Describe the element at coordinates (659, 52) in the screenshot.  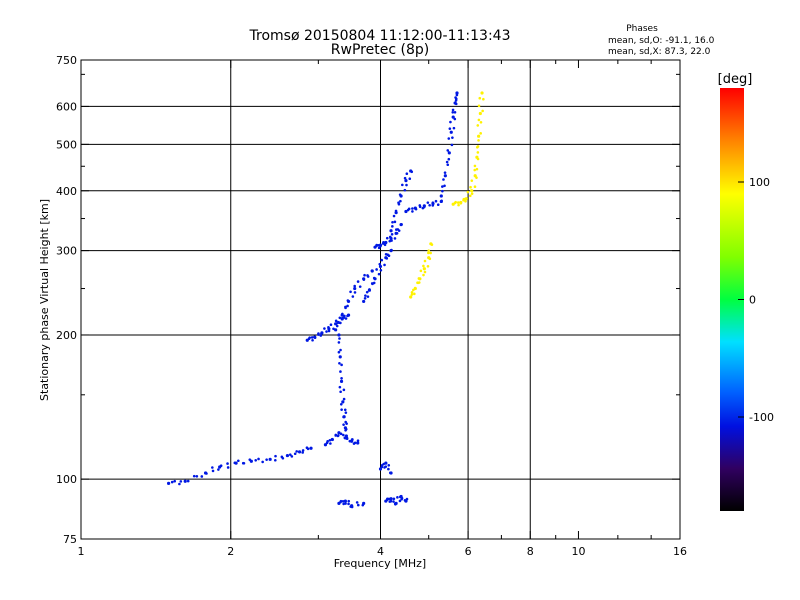
I see `legend-x-mode-stats: mean, sd,X: 87.3, 22.0` at that location.